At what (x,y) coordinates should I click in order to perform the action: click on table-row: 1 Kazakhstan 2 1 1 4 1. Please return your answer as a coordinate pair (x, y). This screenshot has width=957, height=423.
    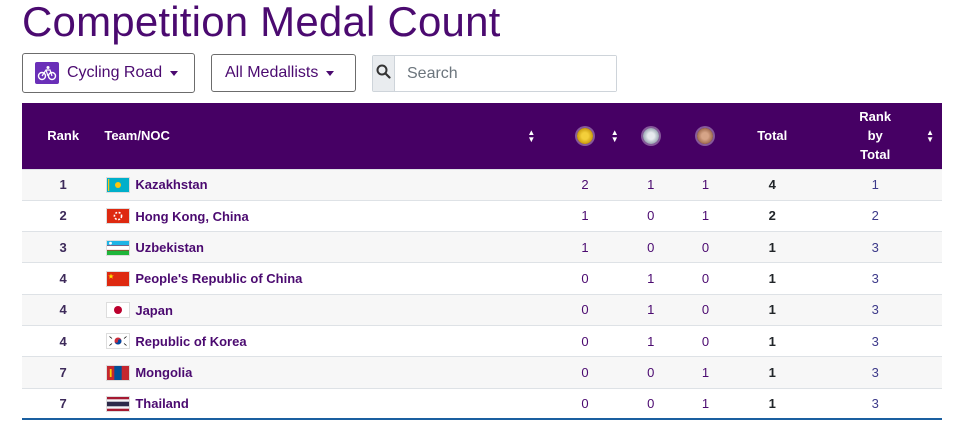
    Looking at the image, I should click on (482, 185).